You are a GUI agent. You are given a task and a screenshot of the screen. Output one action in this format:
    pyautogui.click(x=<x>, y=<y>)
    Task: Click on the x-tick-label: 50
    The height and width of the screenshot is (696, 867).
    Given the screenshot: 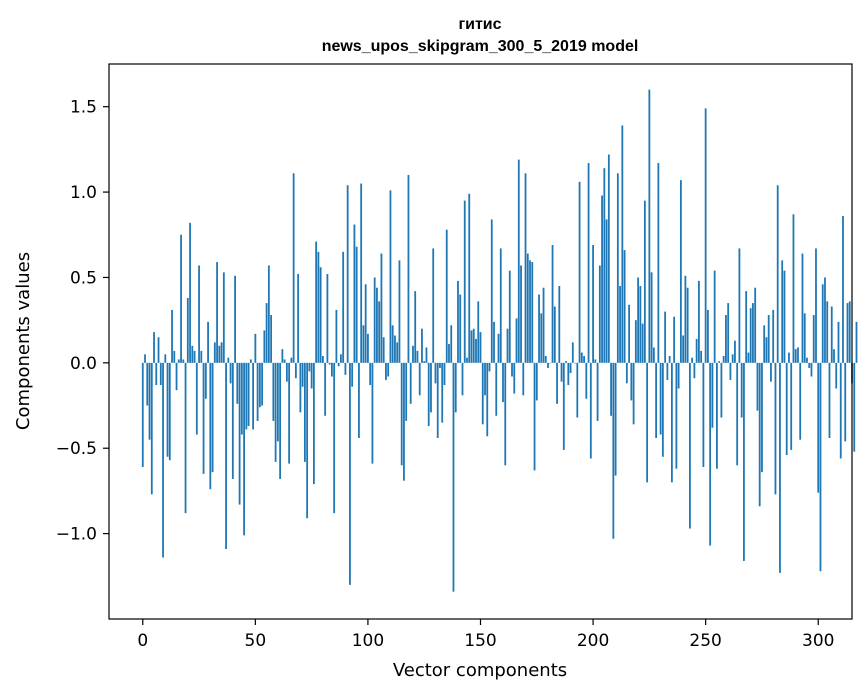 What is the action you would take?
    pyautogui.click(x=256, y=641)
    